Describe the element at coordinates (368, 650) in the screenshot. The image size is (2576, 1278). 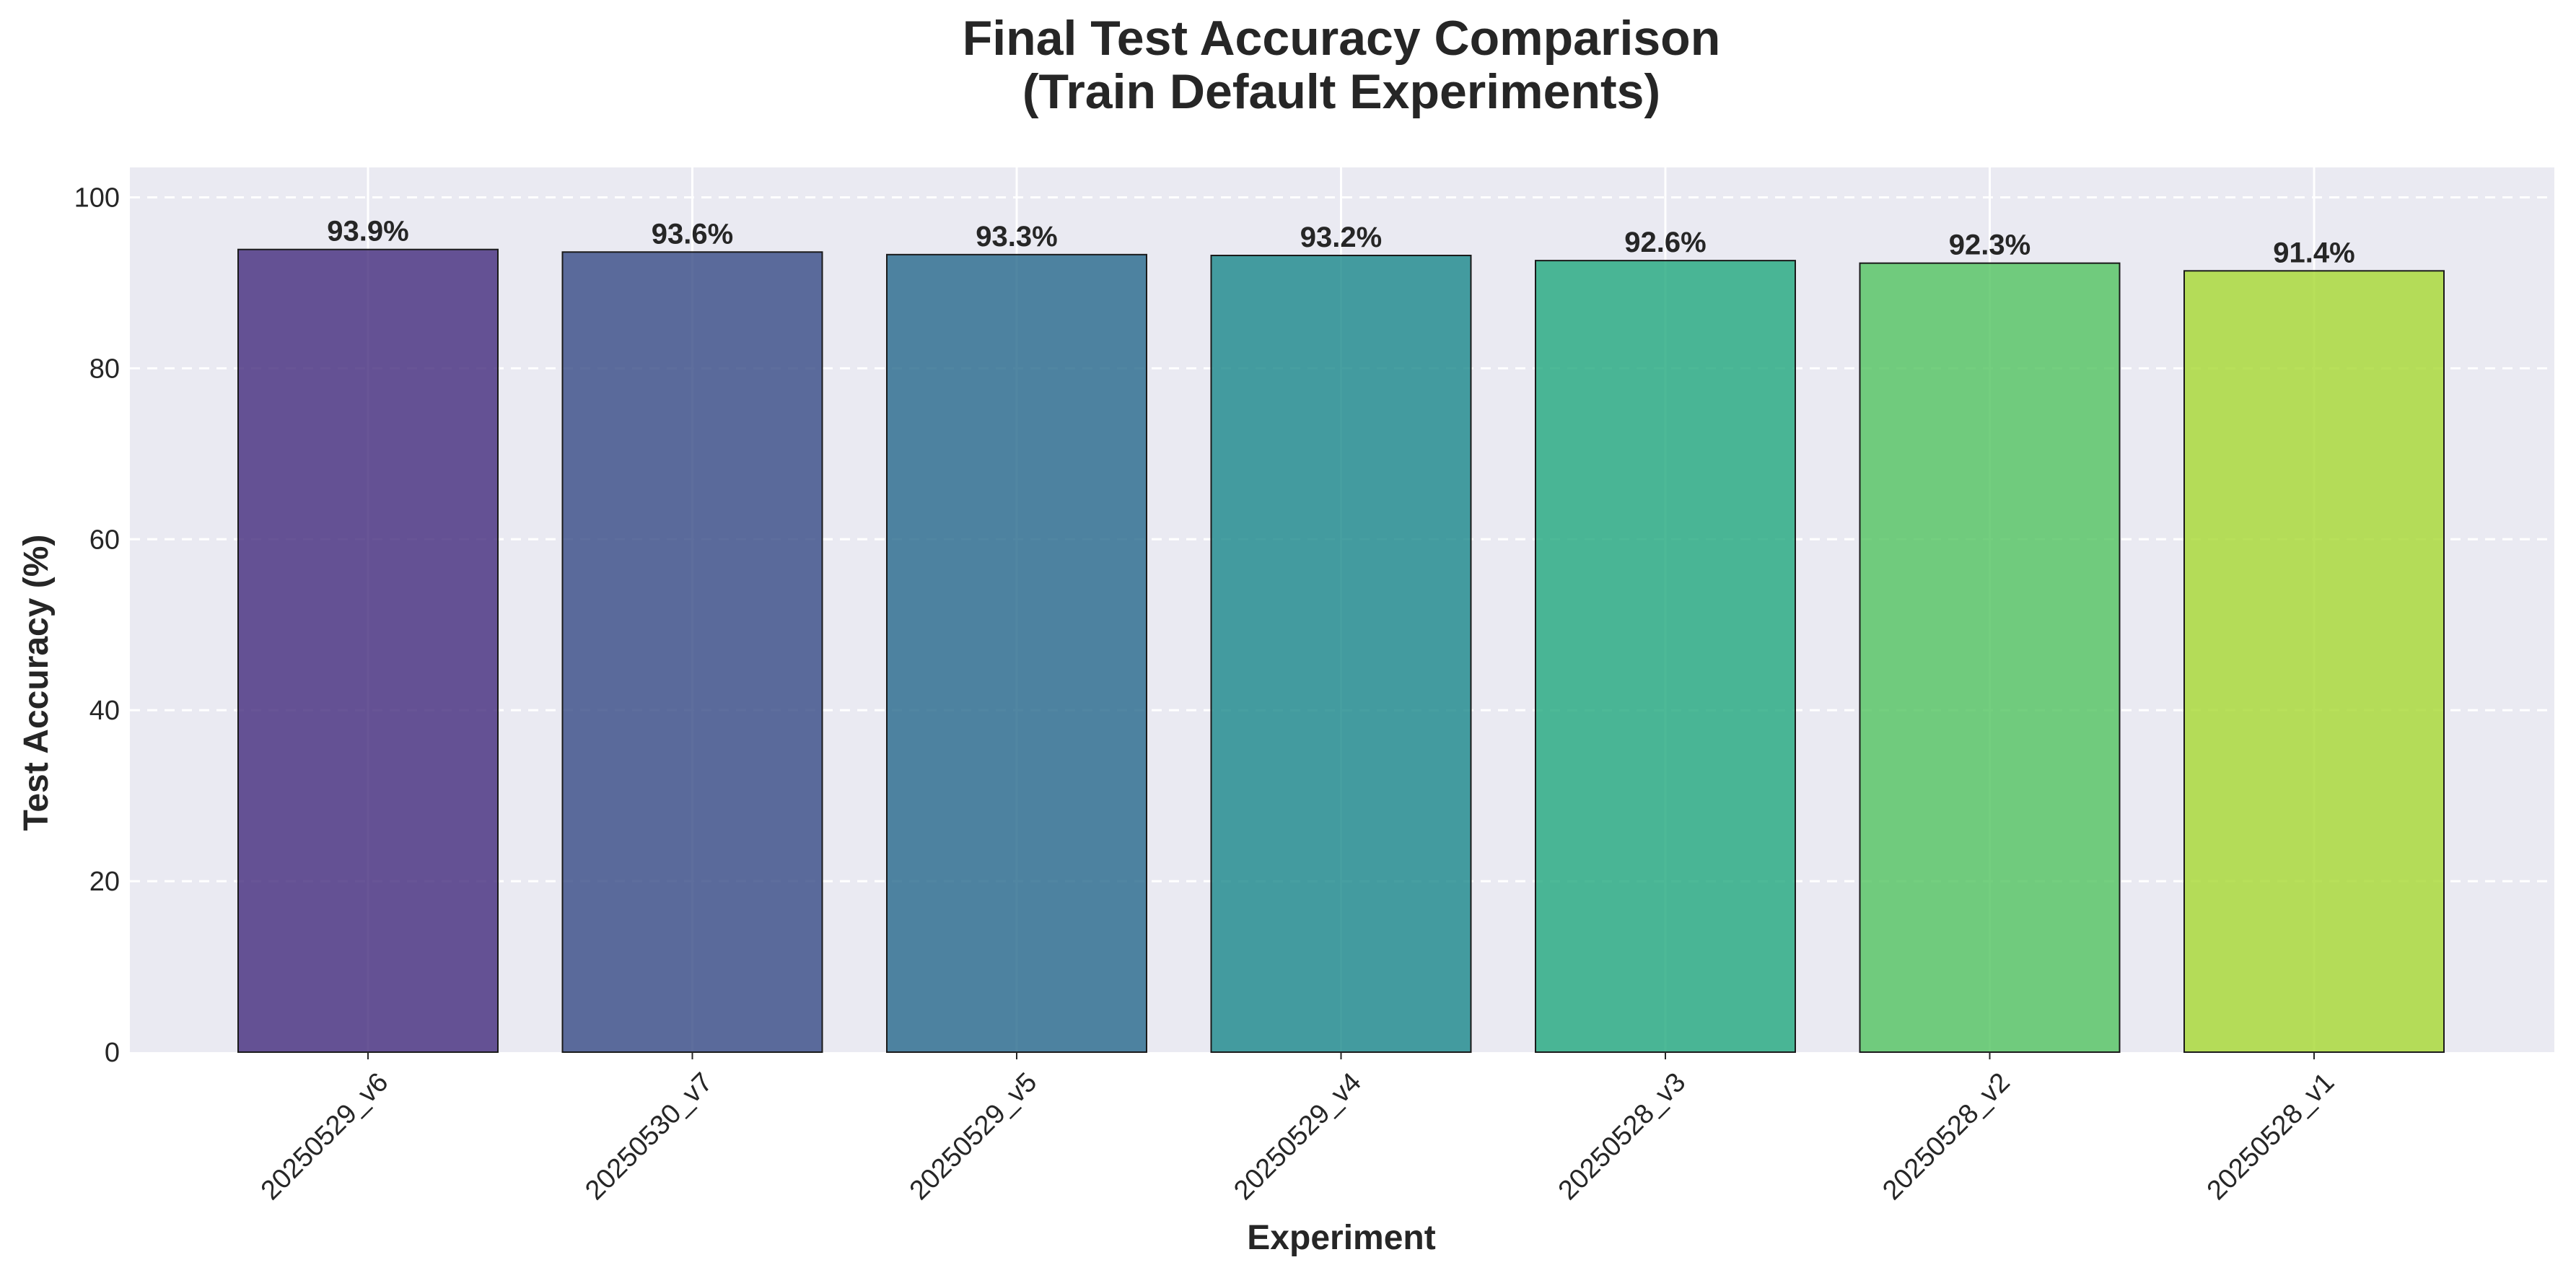
I see `bar-20250529_v6` at that location.